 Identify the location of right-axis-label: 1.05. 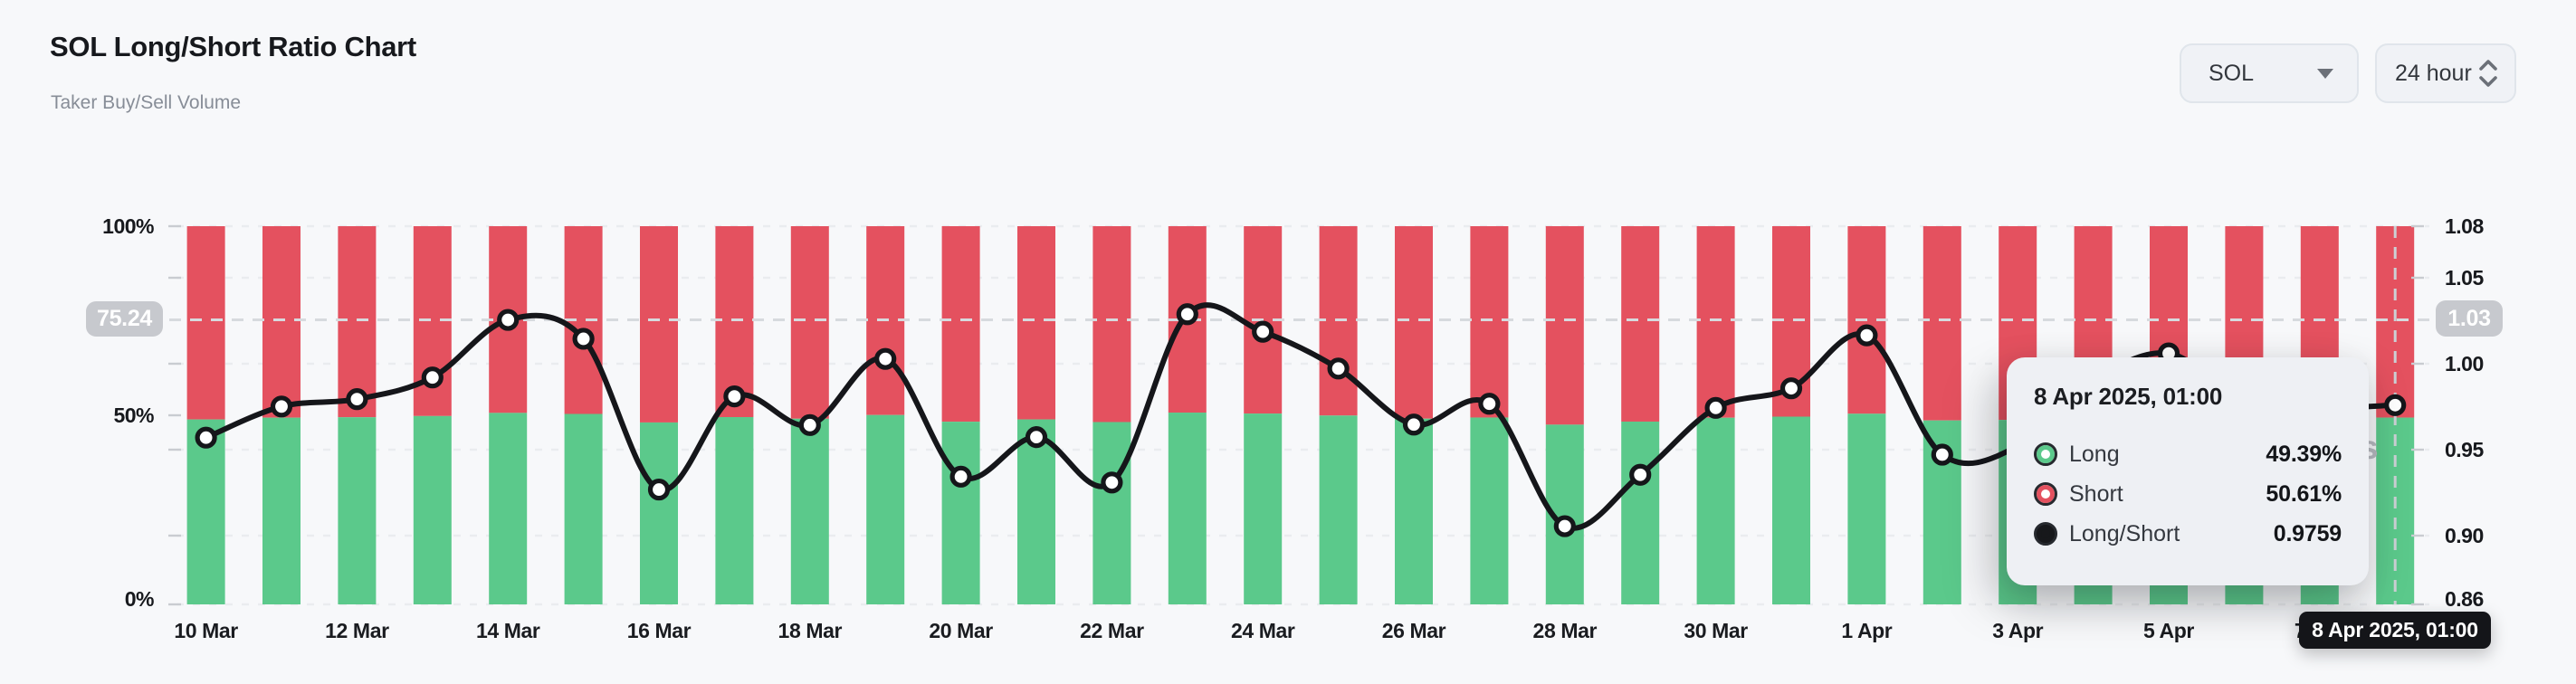
(2465, 278).